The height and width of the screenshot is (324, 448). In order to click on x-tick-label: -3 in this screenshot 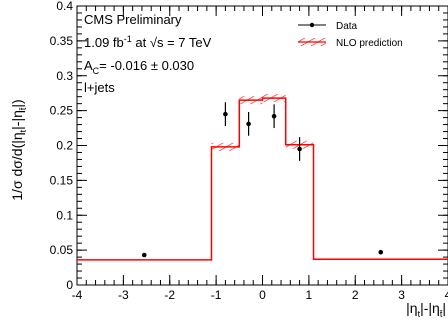, I will do `click(123, 295)`.